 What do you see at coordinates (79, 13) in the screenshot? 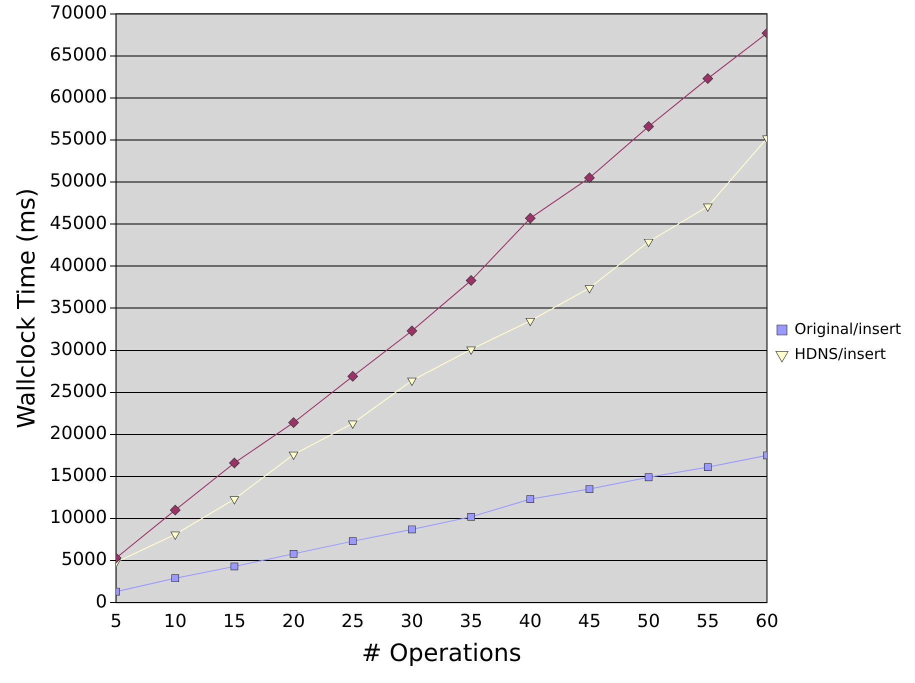
I see `y-tick-label: 70000` at bounding box center [79, 13].